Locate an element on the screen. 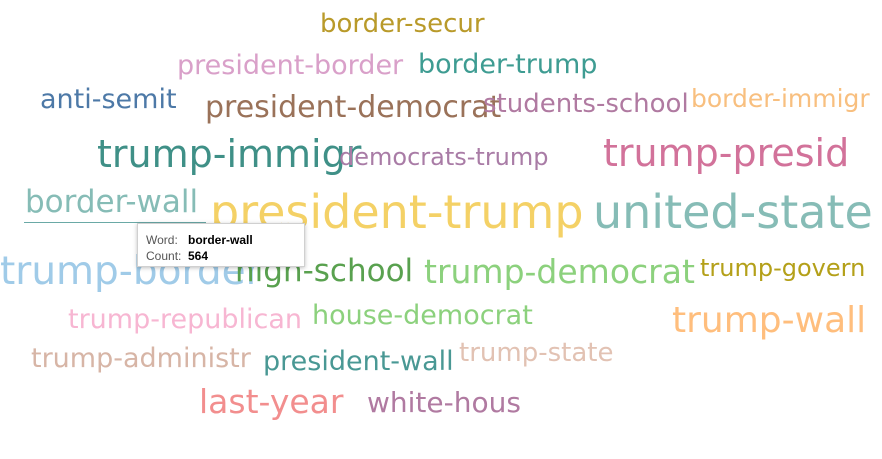  hover-underline is located at coordinates (115, 222).